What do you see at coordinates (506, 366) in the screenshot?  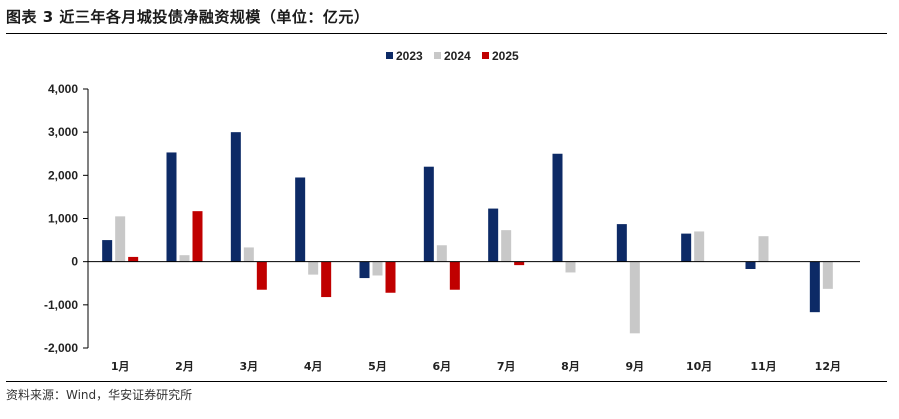 I see `x-tick-label: 7月` at bounding box center [506, 366].